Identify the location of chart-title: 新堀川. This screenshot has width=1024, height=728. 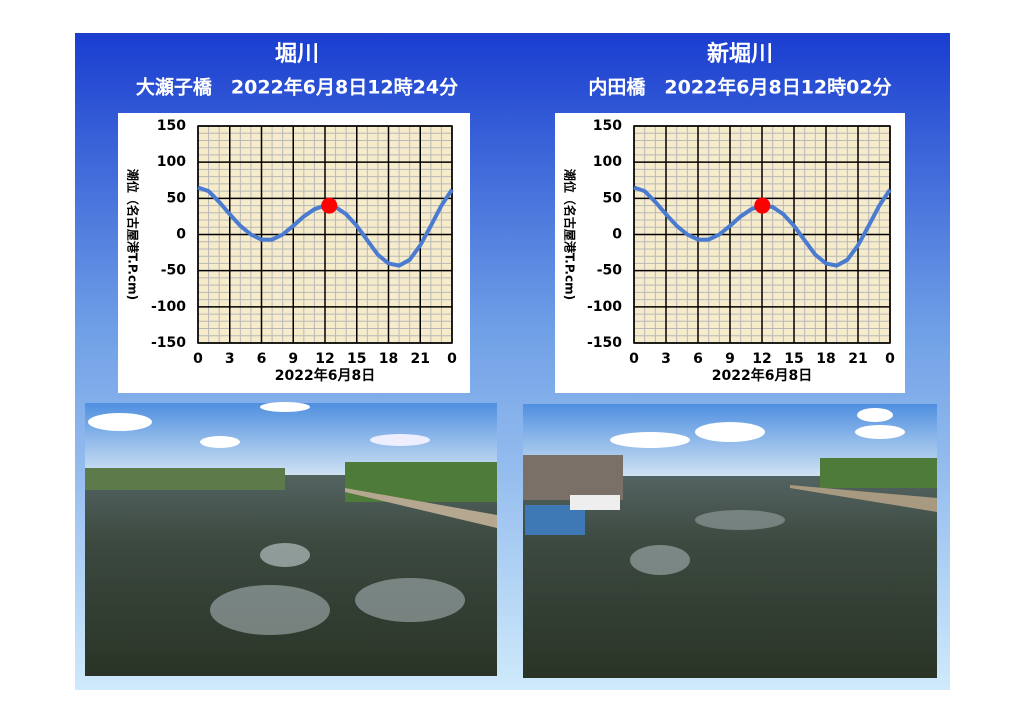
(740, 54).